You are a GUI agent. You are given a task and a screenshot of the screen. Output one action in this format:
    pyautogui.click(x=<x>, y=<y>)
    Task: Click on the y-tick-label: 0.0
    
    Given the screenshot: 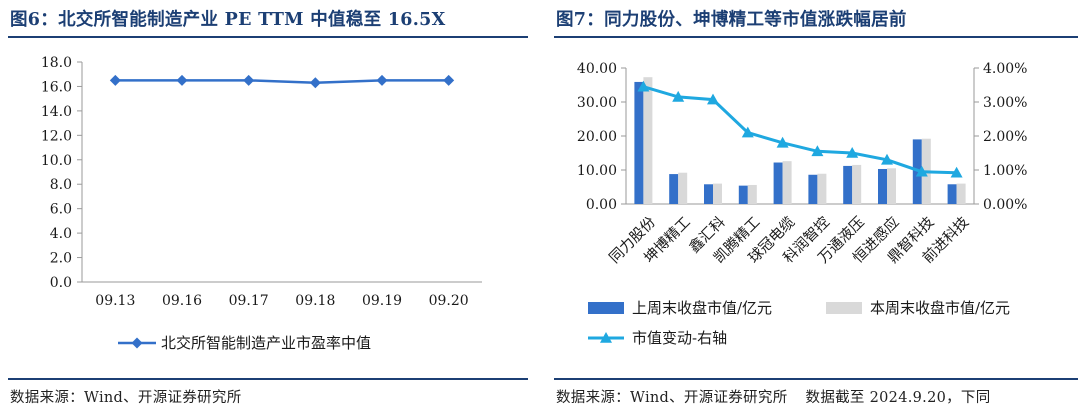 What is the action you would take?
    pyautogui.click(x=61, y=283)
    